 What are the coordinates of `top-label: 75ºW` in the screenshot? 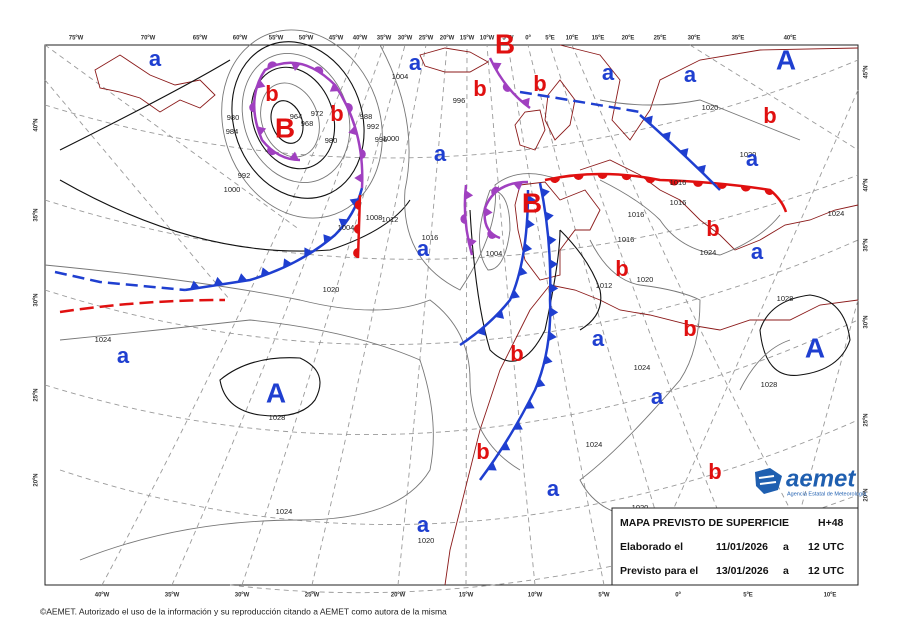 It's located at (76, 39).